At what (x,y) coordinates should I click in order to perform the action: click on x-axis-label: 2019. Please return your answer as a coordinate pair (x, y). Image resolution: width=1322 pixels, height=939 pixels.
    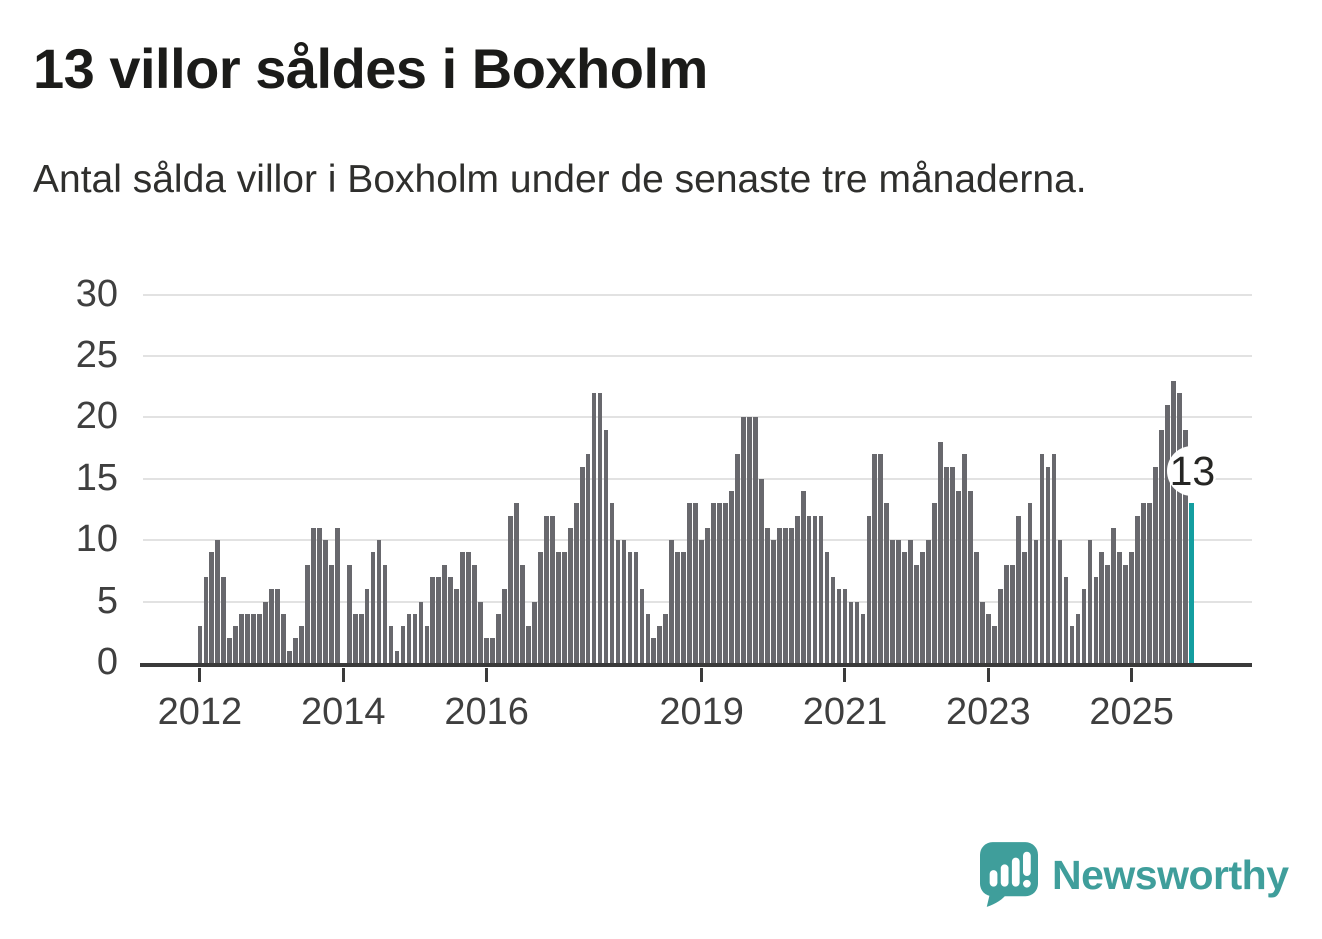
    Looking at the image, I should click on (701, 712).